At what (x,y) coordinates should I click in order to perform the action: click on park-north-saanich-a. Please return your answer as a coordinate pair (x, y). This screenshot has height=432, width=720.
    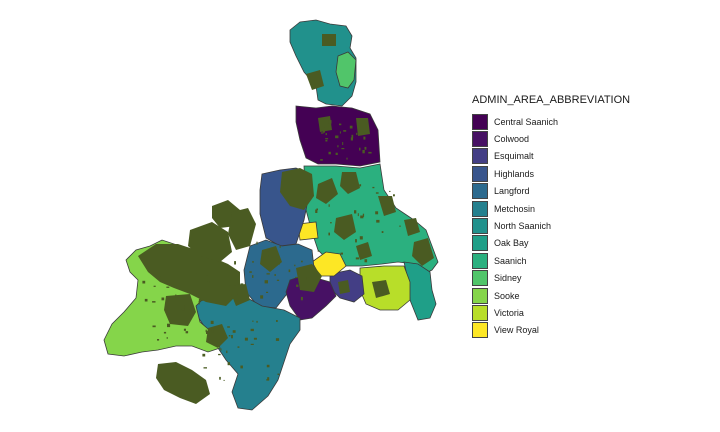
    Looking at the image, I should click on (329, 40).